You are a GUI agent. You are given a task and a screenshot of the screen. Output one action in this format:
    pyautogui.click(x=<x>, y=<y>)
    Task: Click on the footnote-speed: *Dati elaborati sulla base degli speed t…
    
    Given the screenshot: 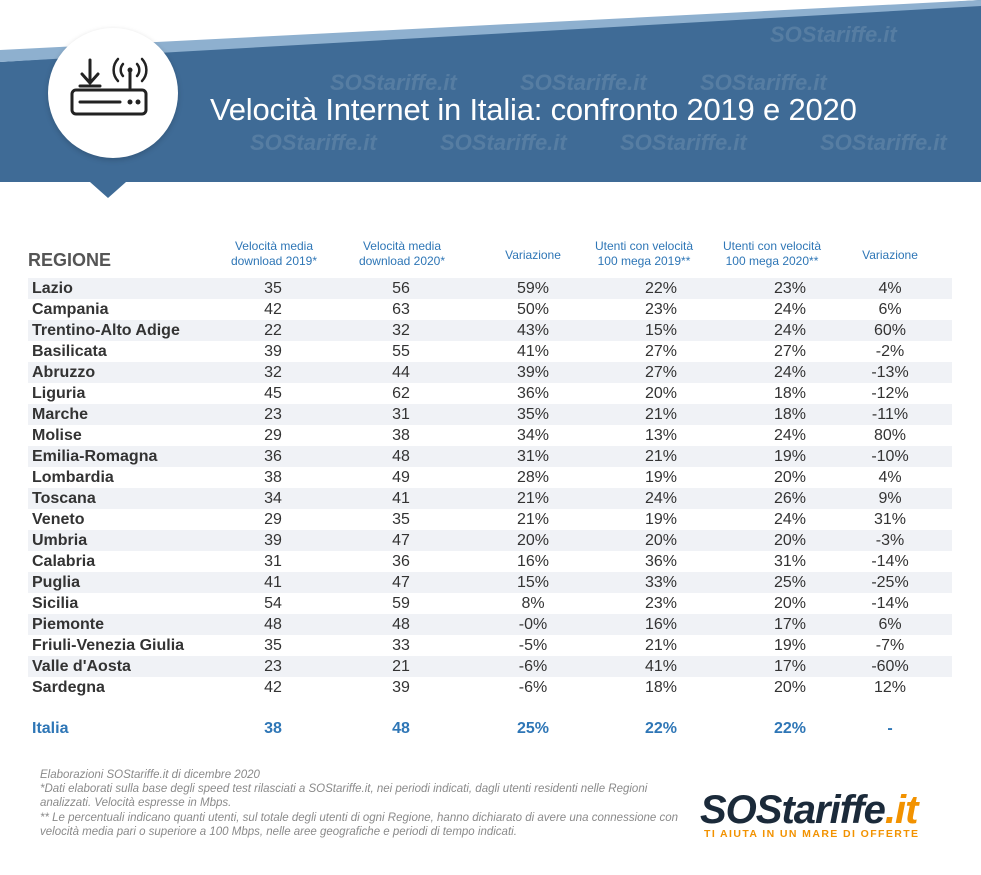 What is the action you would take?
    pyautogui.click(x=344, y=796)
    